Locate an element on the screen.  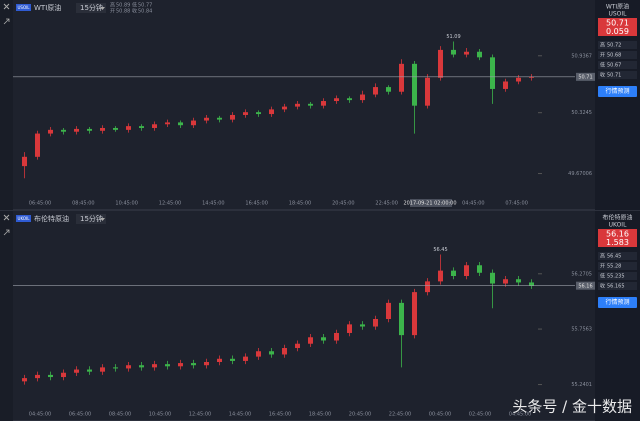
symbol-badge is located at coordinates (23, 7).